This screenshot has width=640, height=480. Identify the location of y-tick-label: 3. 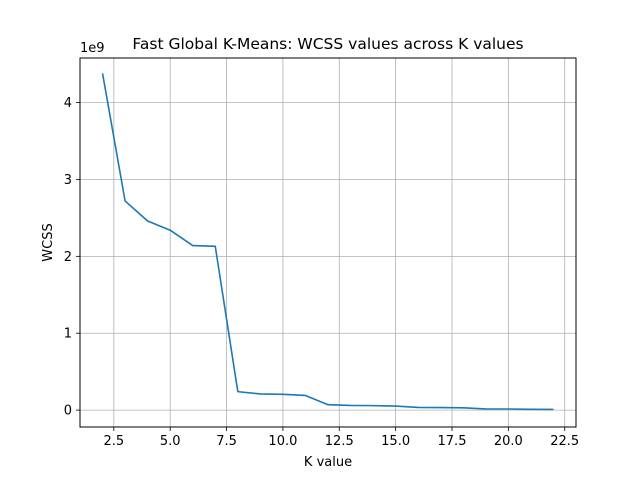
(68, 180).